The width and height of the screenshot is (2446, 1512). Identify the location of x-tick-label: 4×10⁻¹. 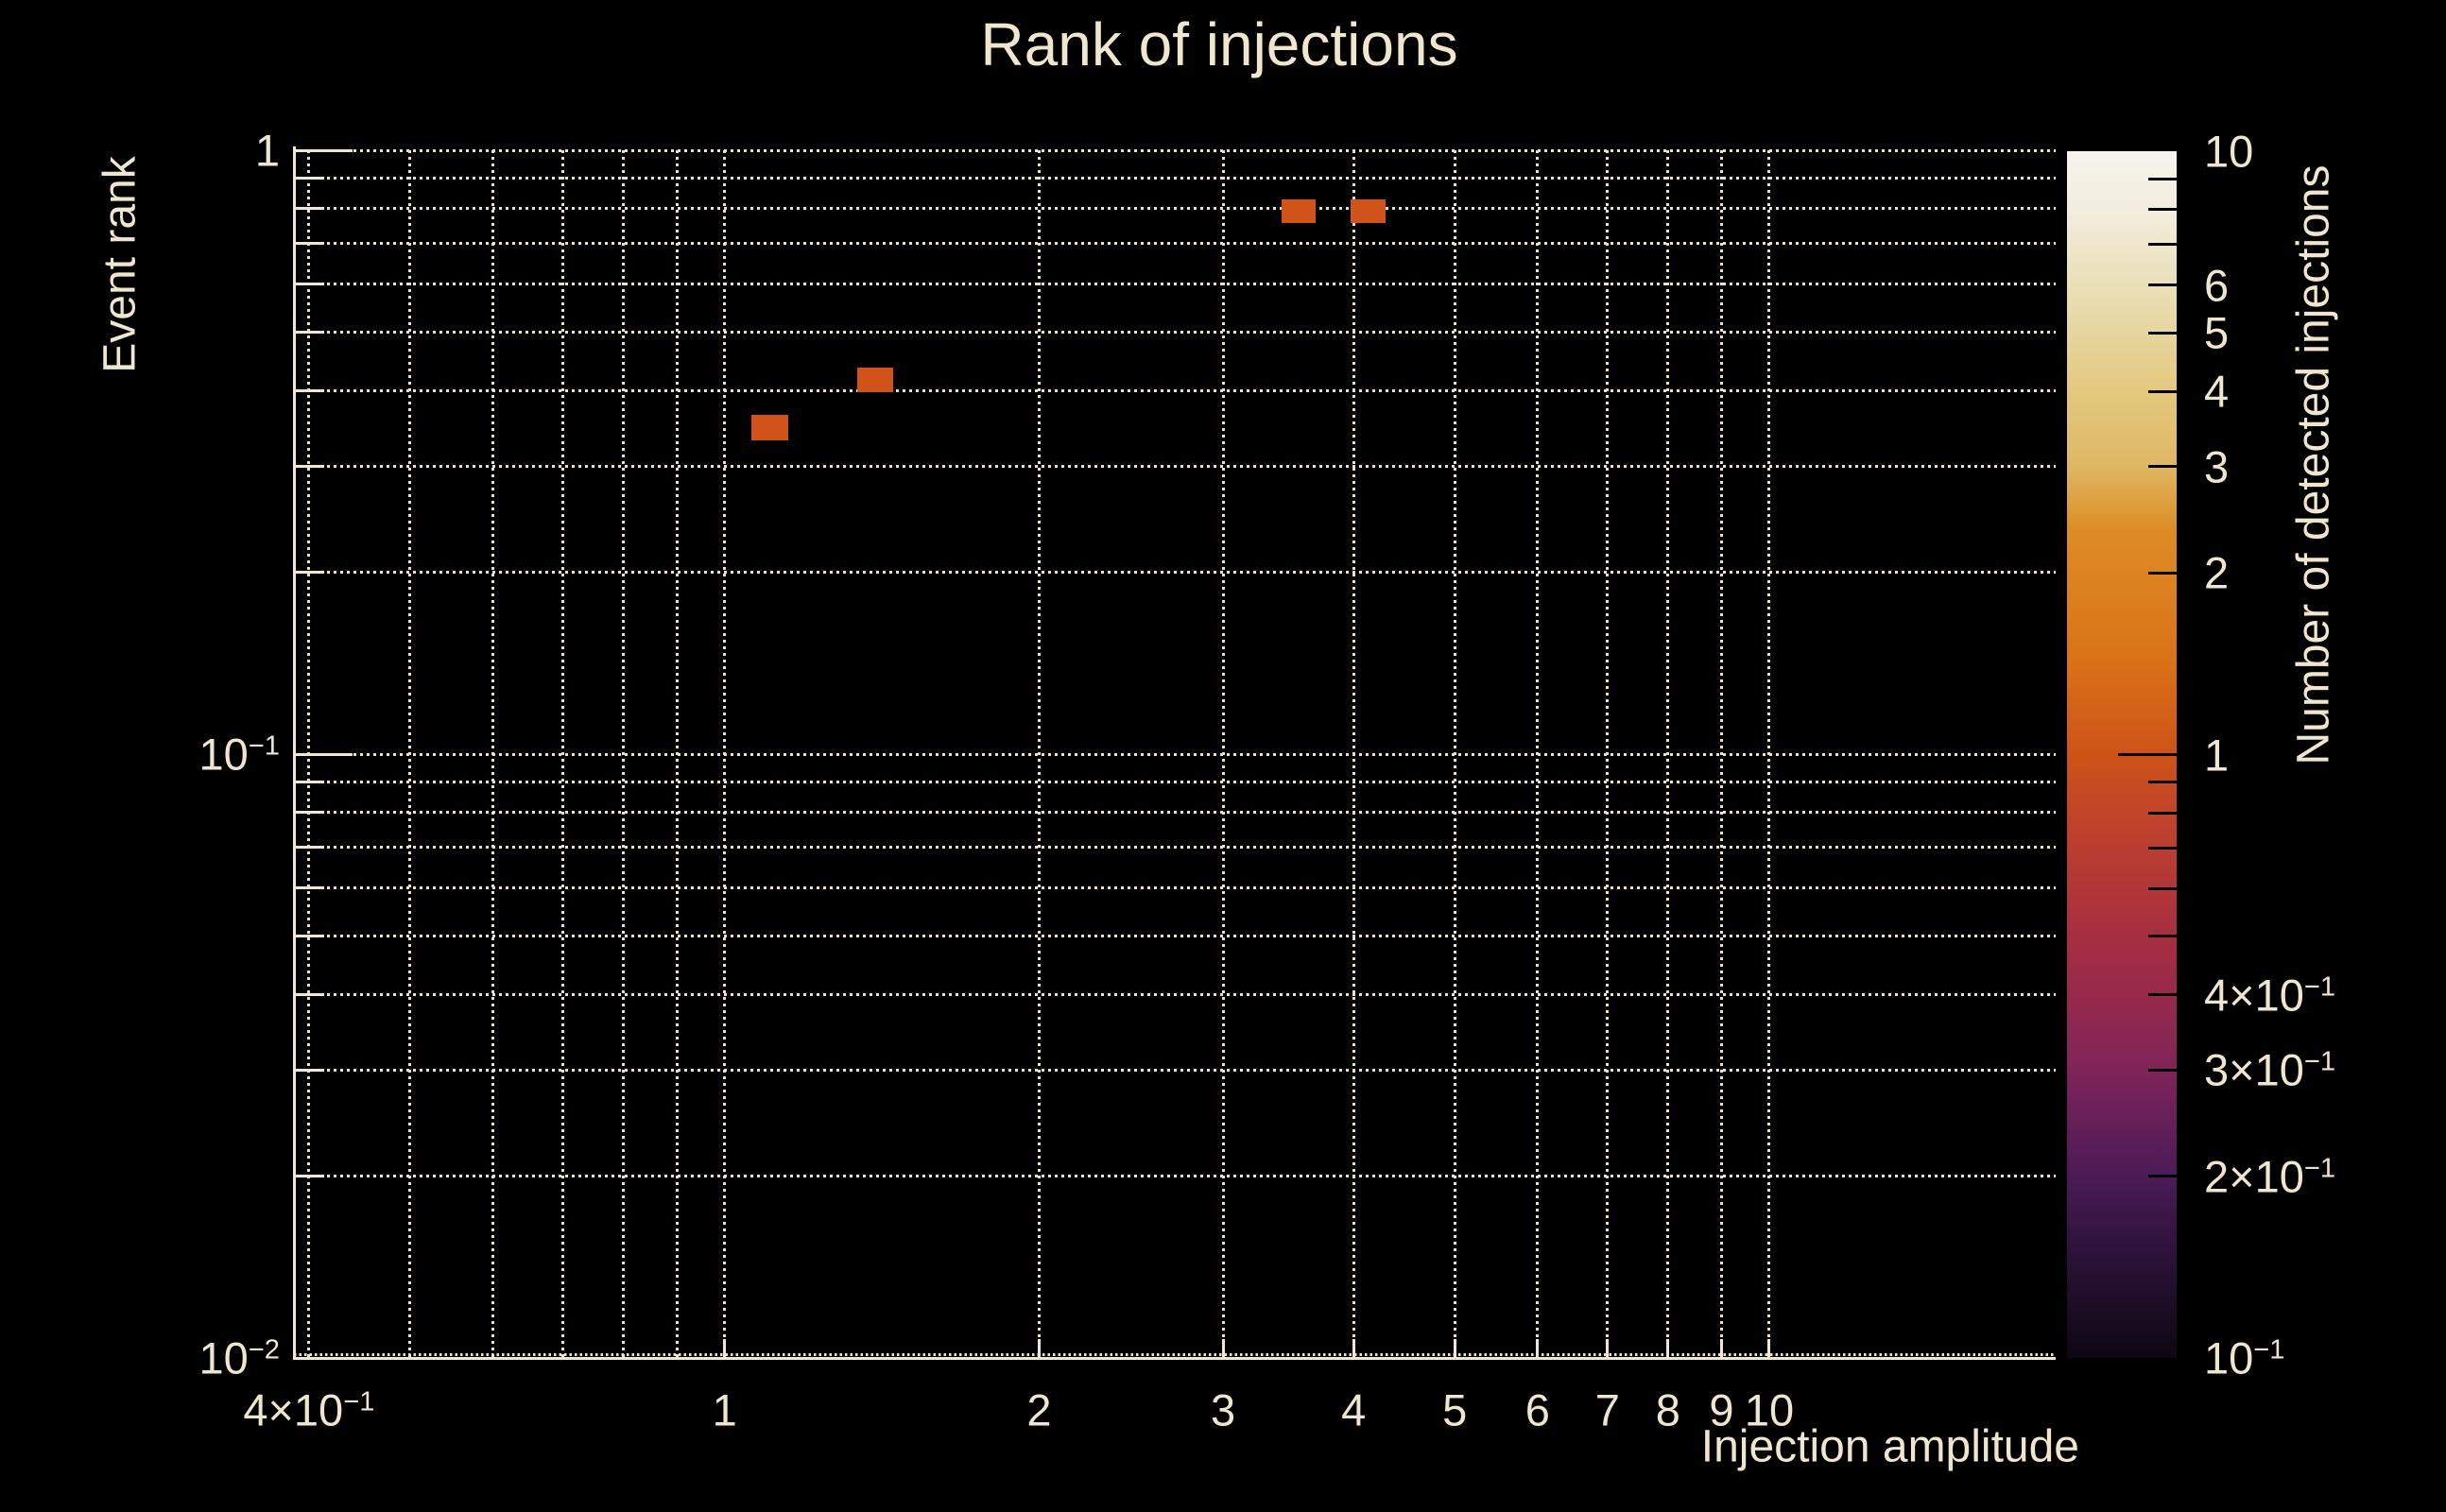
(309, 1409).